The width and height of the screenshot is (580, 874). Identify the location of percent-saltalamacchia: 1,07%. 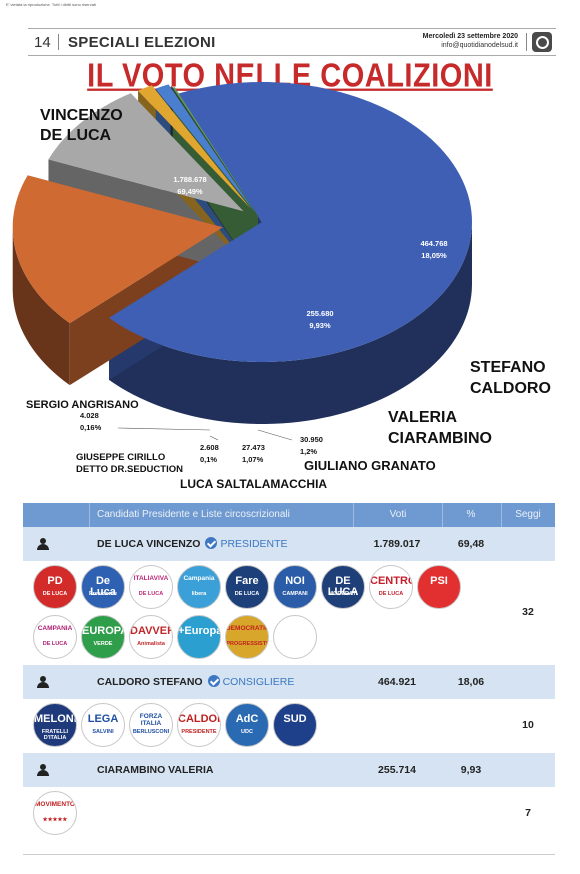
(253, 459).